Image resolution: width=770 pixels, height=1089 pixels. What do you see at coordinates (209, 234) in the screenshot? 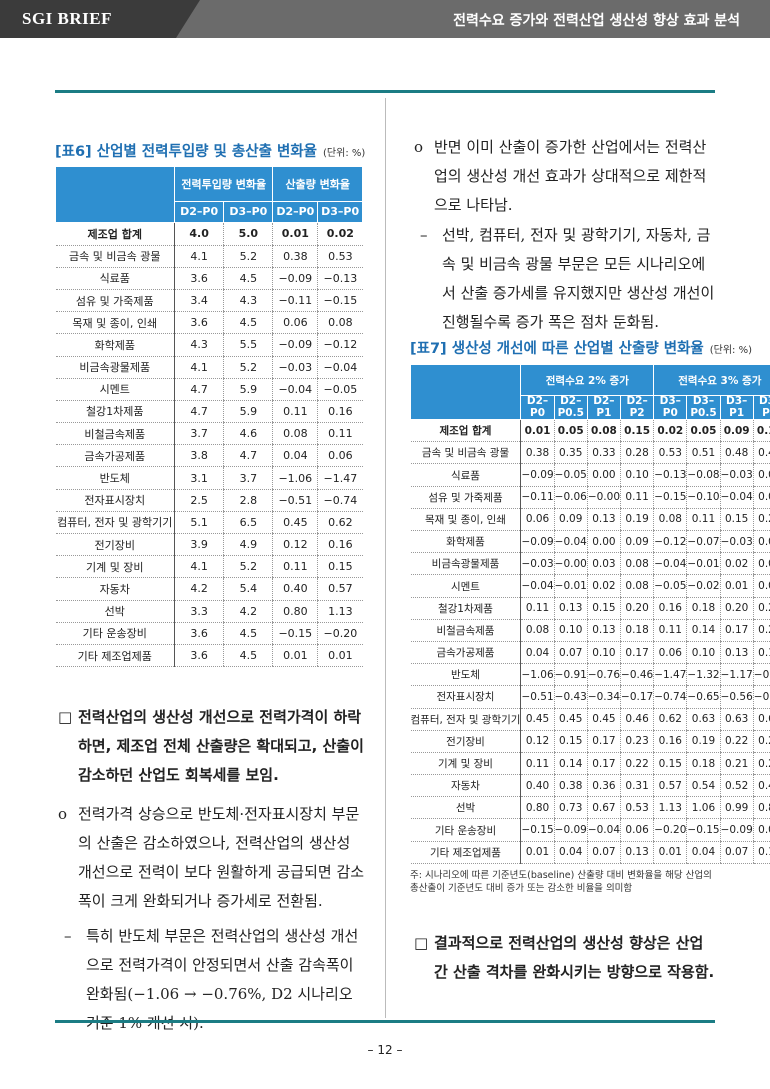
I see `table-row: 제조업 합계 4.0 5.0 0.01 0.02` at bounding box center [209, 234].